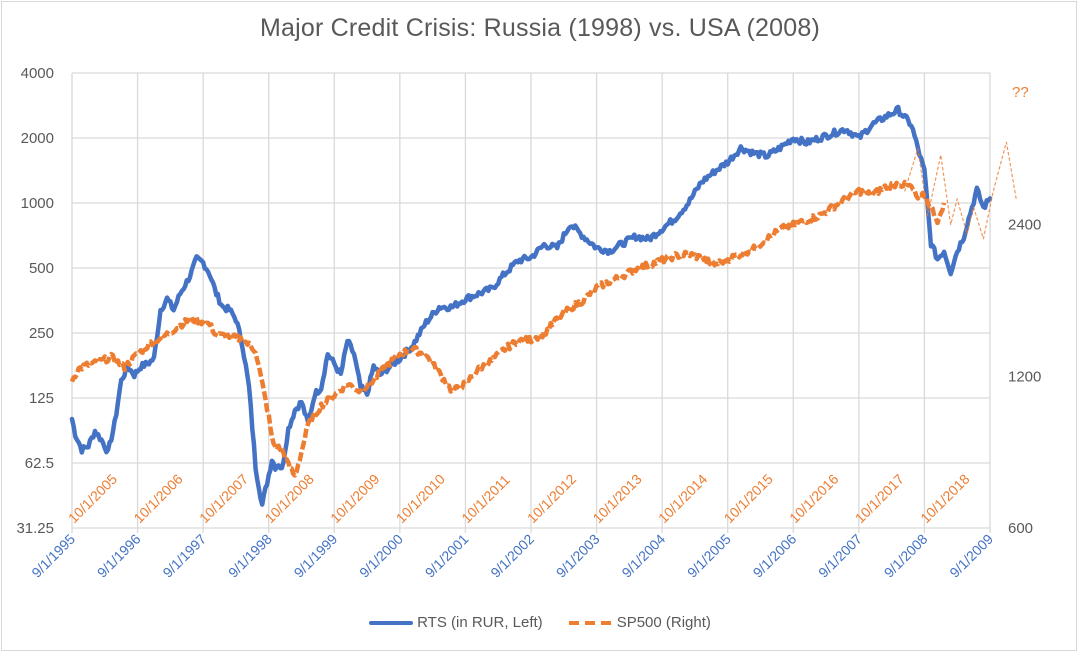 The image size is (1080, 654). I want to click on left-tick-label: 125, so click(41, 398).